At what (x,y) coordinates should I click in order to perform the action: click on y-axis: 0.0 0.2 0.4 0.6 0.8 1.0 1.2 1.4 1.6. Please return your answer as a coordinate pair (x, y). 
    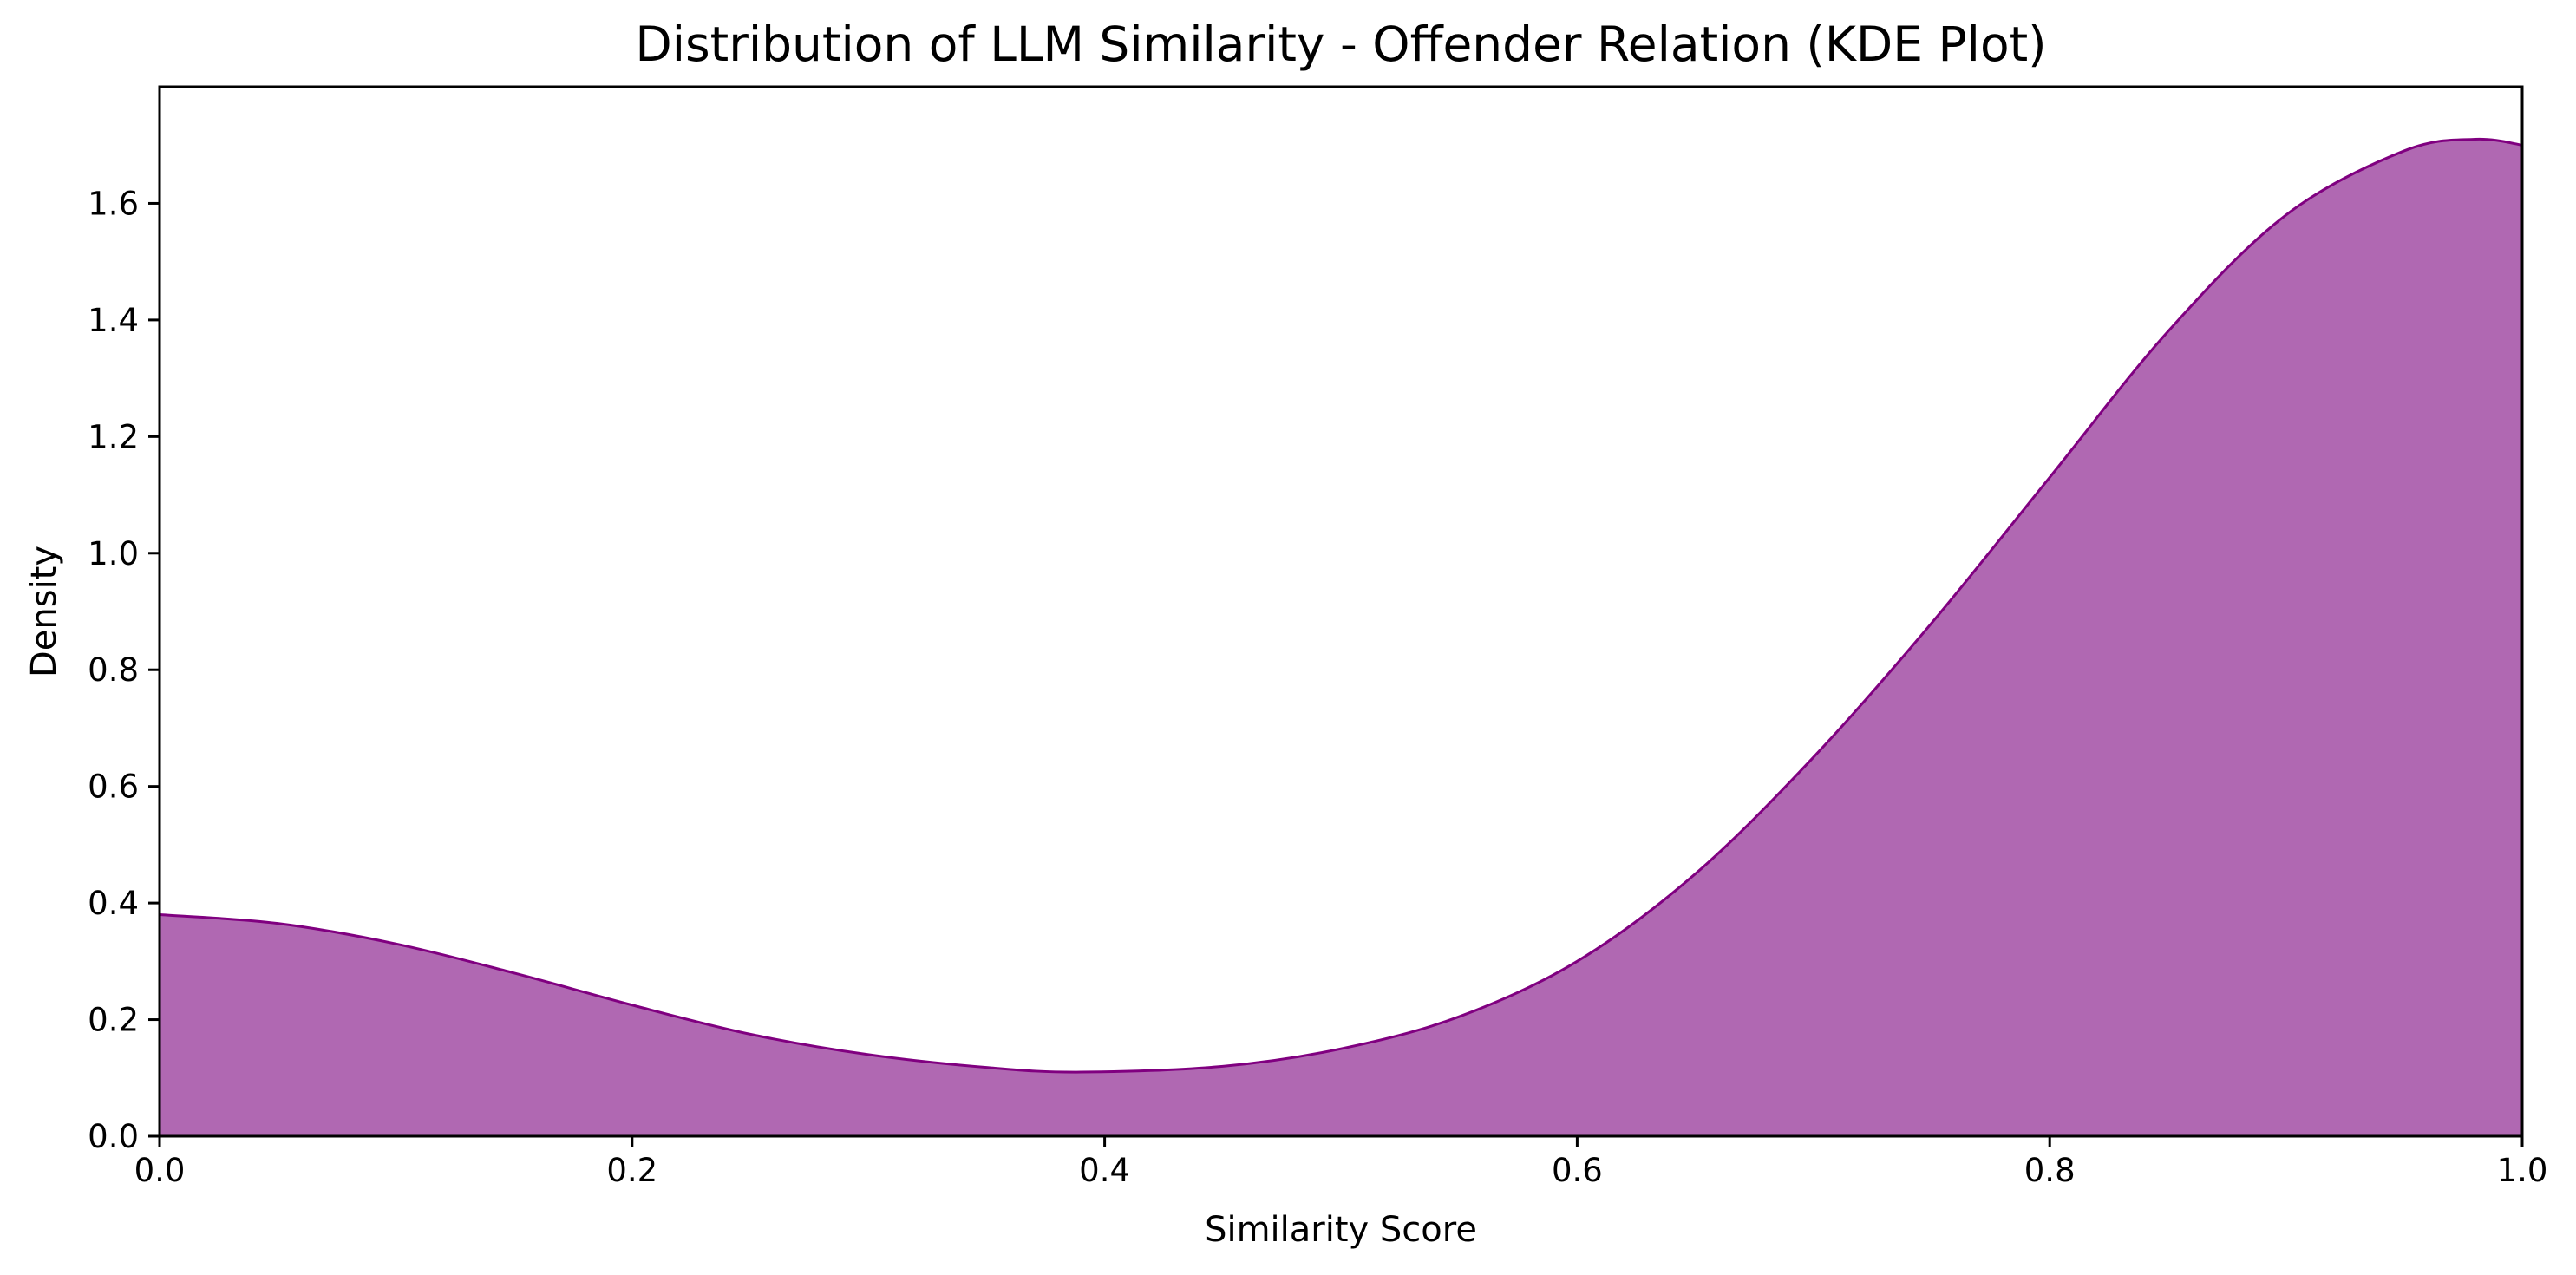
    Looking at the image, I should click on (124, 670).